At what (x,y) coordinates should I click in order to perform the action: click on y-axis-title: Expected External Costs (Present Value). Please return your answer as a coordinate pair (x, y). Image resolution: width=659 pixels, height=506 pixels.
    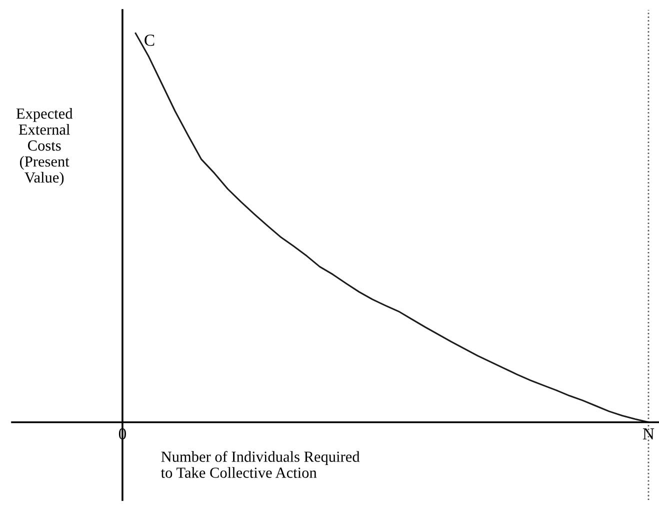
    Looking at the image, I should click on (44, 147).